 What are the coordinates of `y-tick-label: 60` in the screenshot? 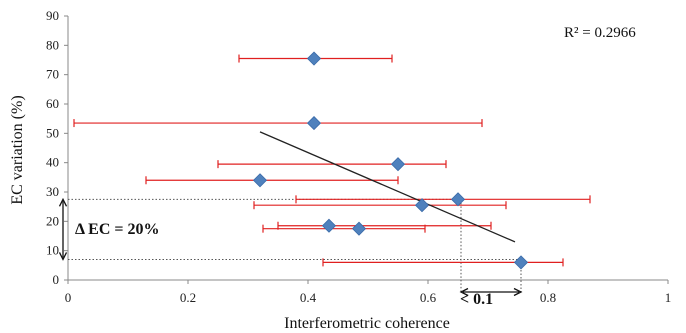 It's located at (52, 103).